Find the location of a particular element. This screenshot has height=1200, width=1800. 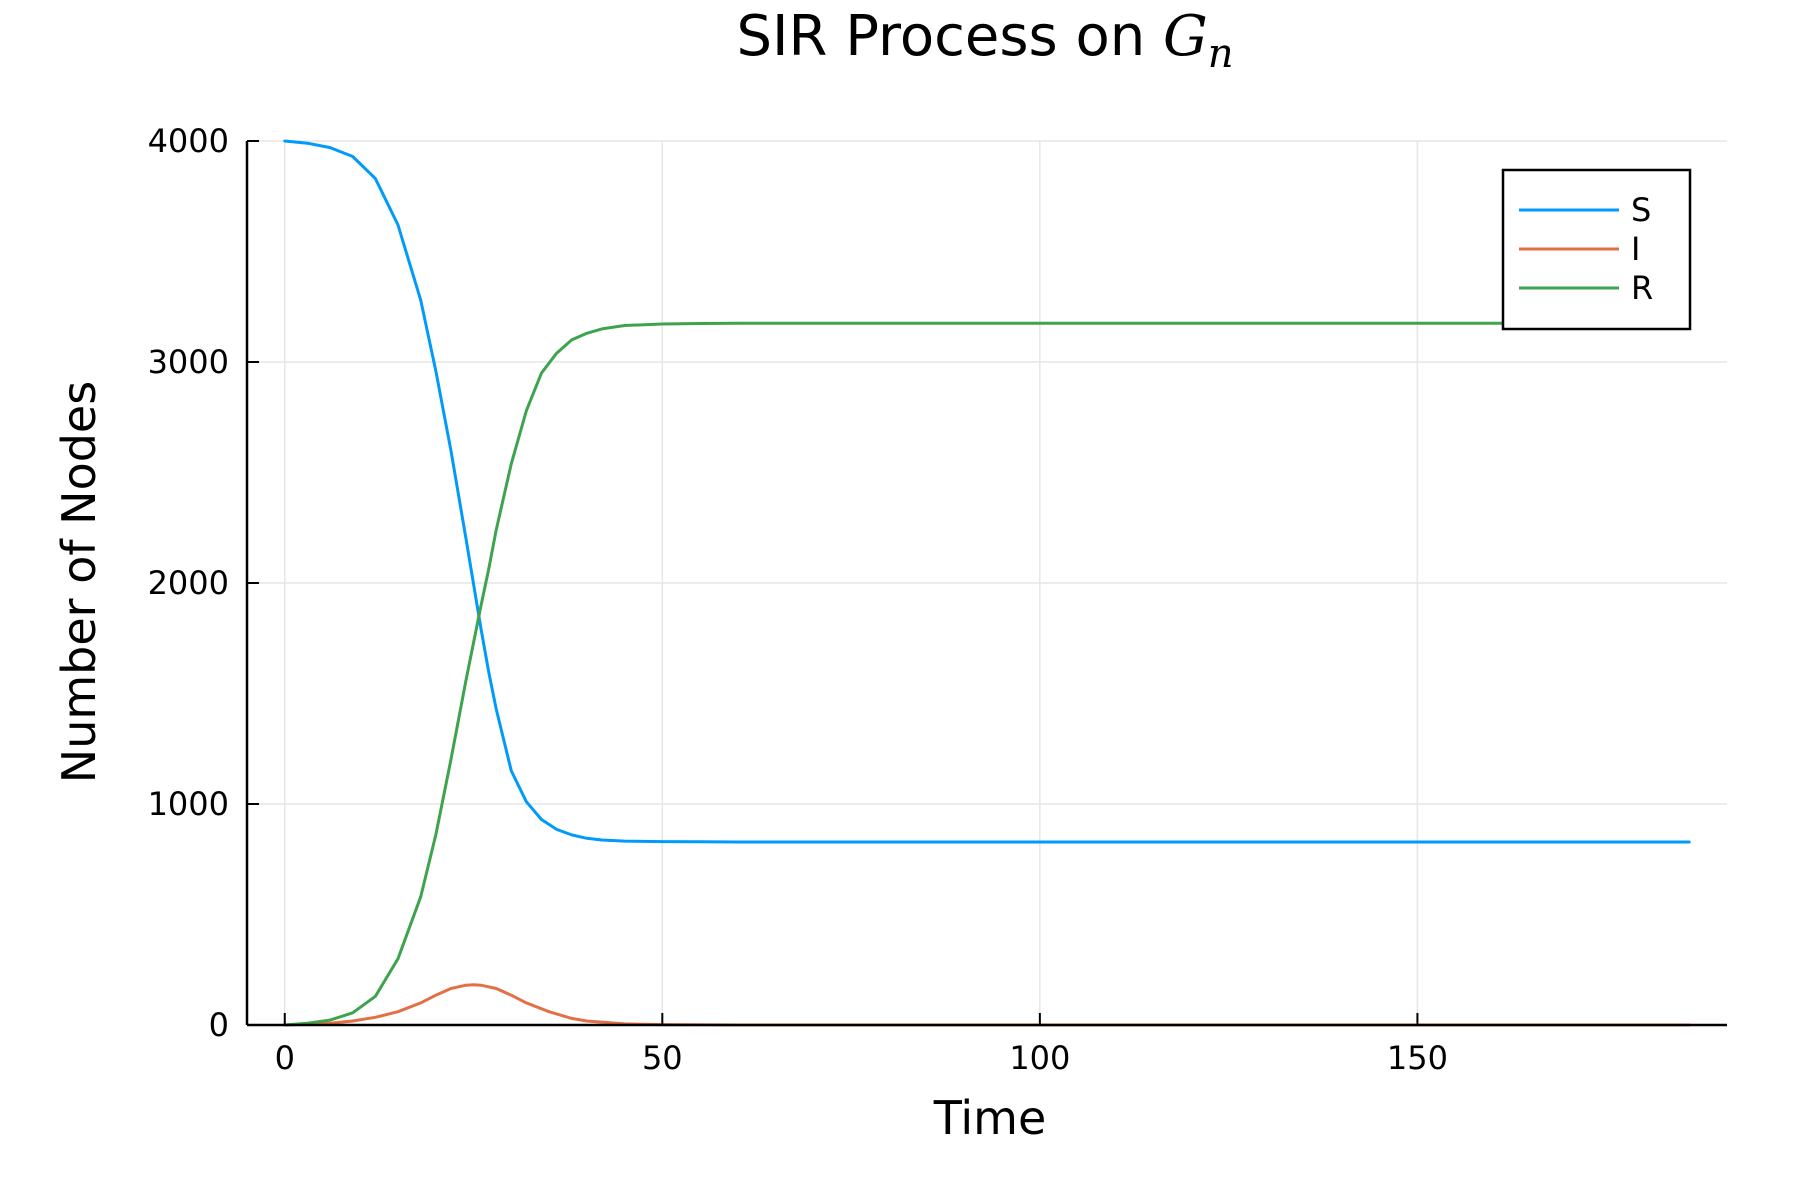

x-tick-label: 0 is located at coordinates (285, 1058).